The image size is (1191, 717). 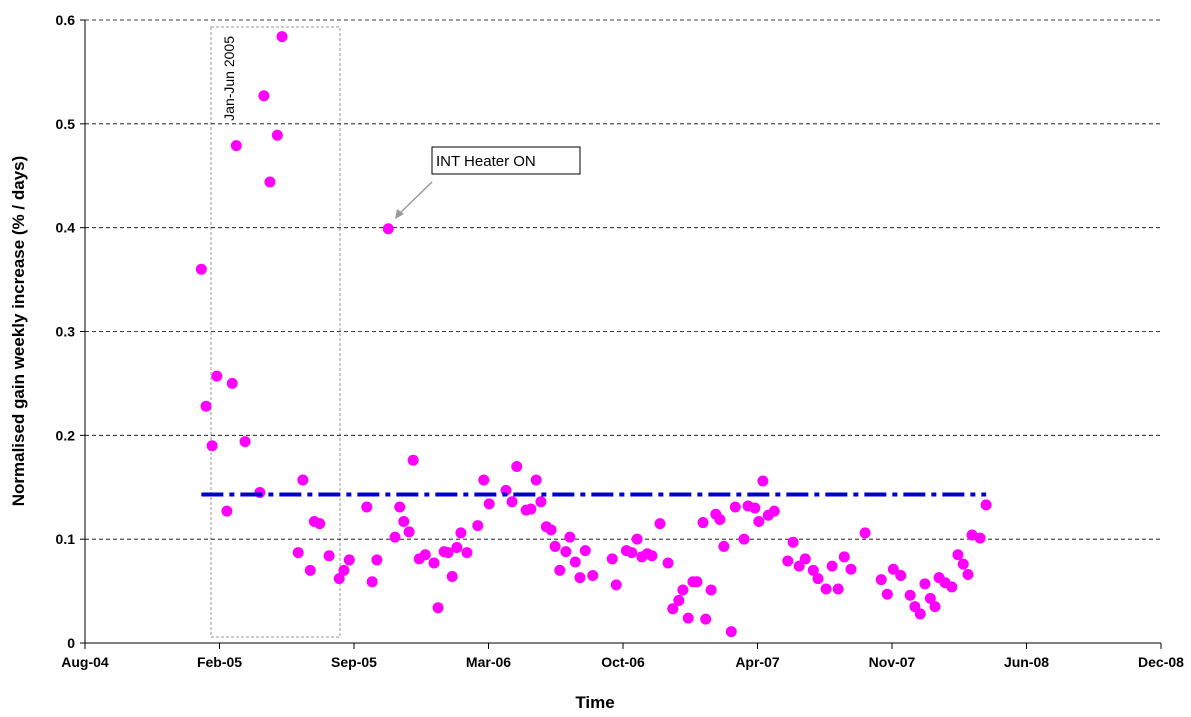 What do you see at coordinates (229, 78) in the screenshot?
I see `period-label: Jan-Jun 2005` at bounding box center [229, 78].